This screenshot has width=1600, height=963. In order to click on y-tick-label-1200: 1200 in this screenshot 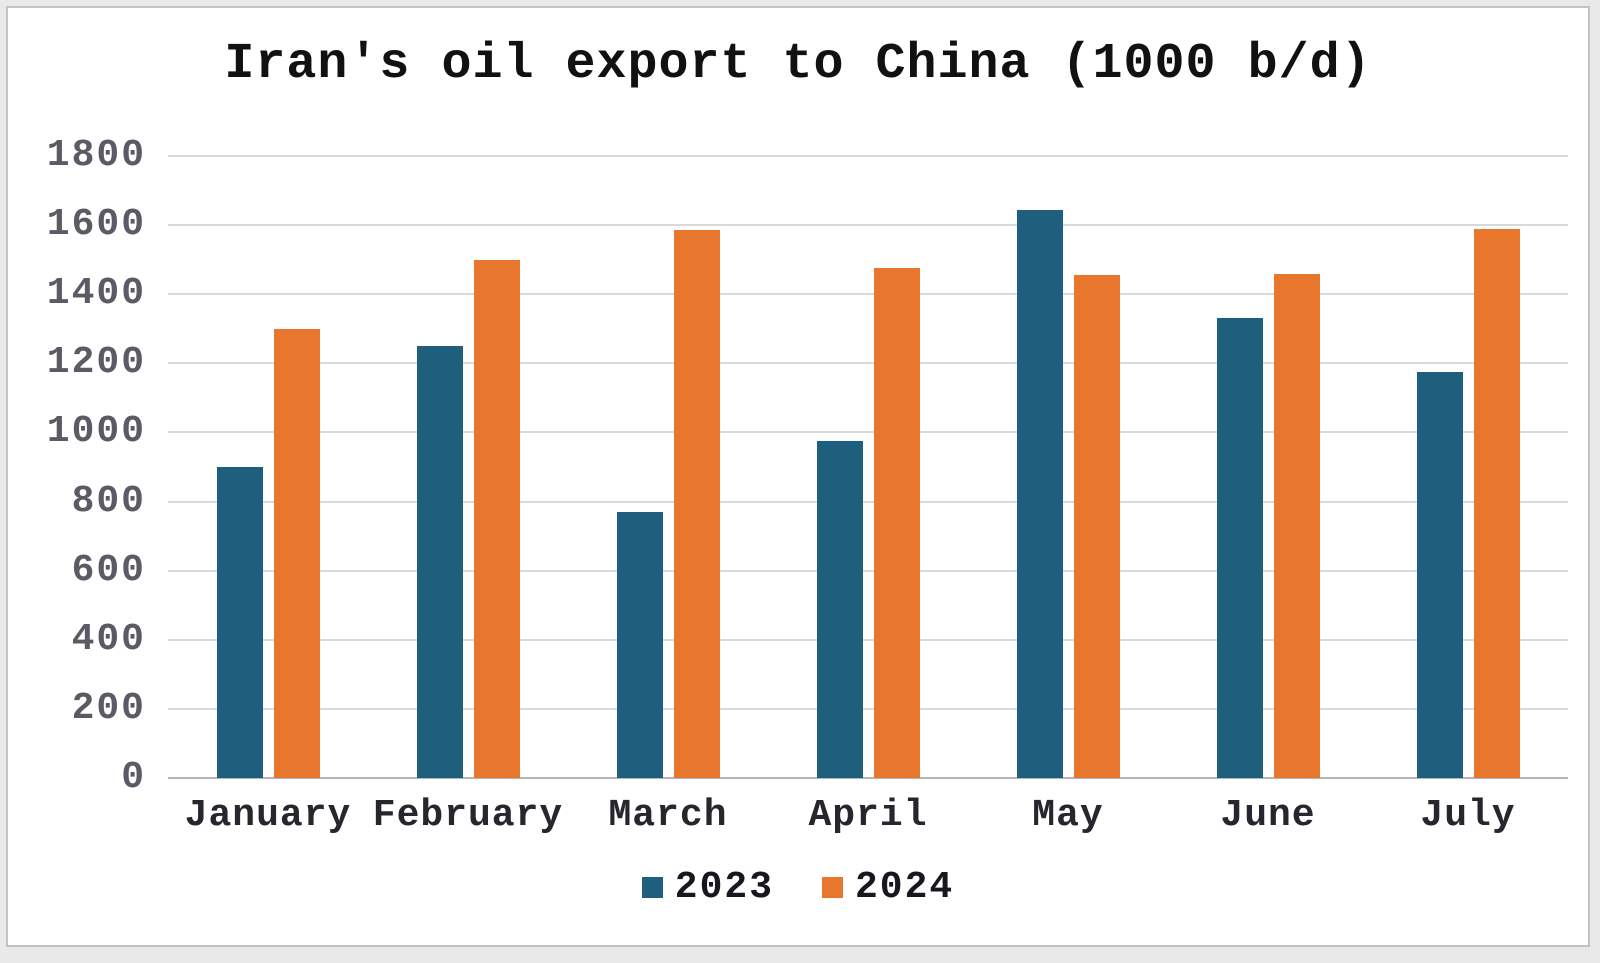, I will do `click(96, 363)`.